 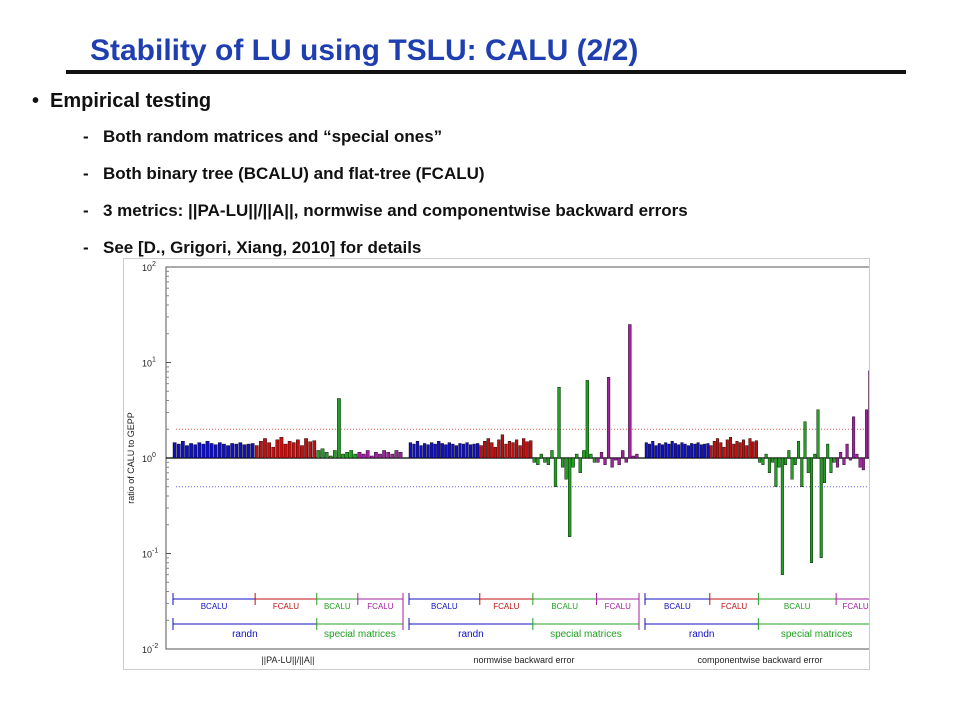 I want to click on y-tick-label: 10², so click(x=149, y=267).